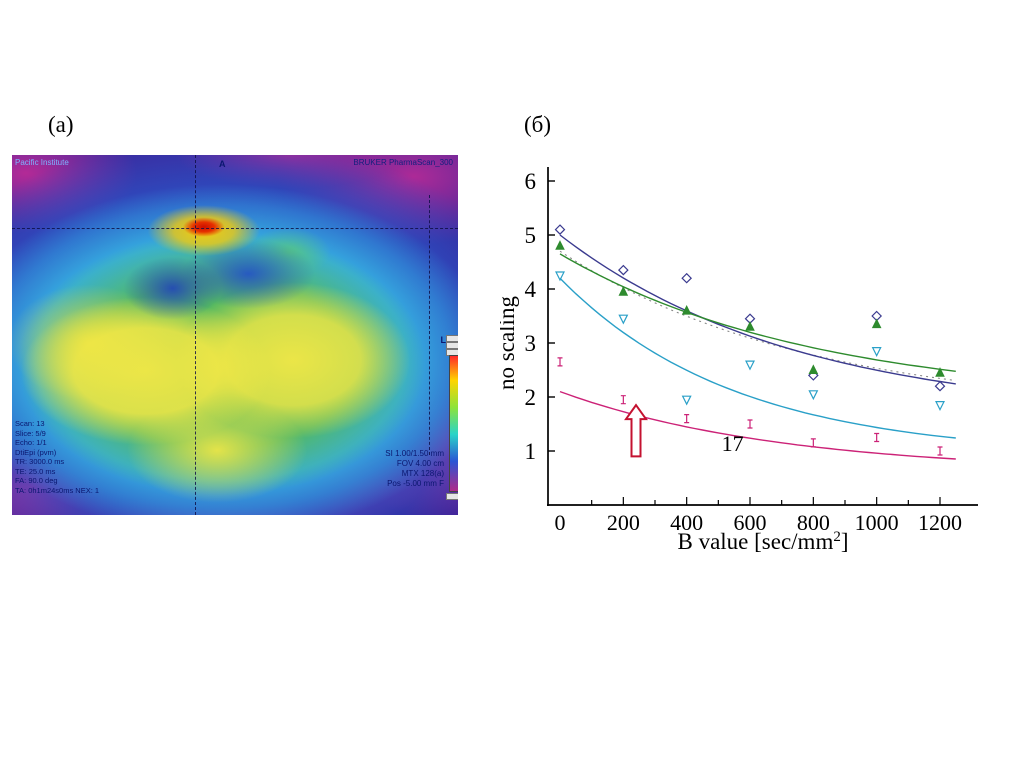 This screenshot has width=1016, height=762. Describe the element at coordinates (531, 289) in the screenshot. I see `y-tick-label: 4` at that location.